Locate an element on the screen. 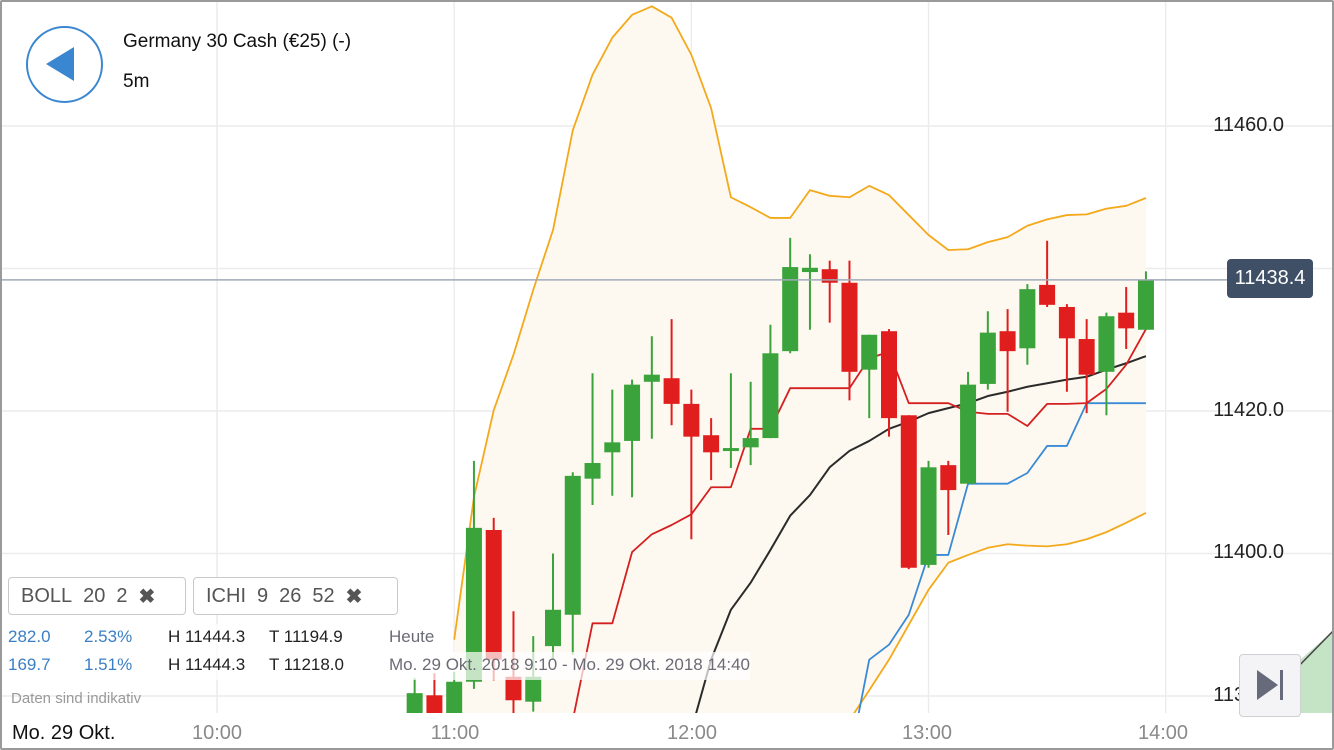 Image resolution: width=1334 pixels, height=750 pixels. indicator-chip-boll: BOLL 20 2 ✖ is located at coordinates (97, 596).